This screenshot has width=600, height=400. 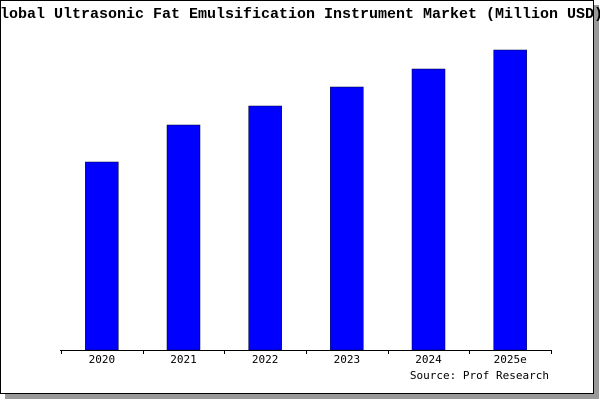 I want to click on x-tick-label: 2024, so click(x=428, y=359).